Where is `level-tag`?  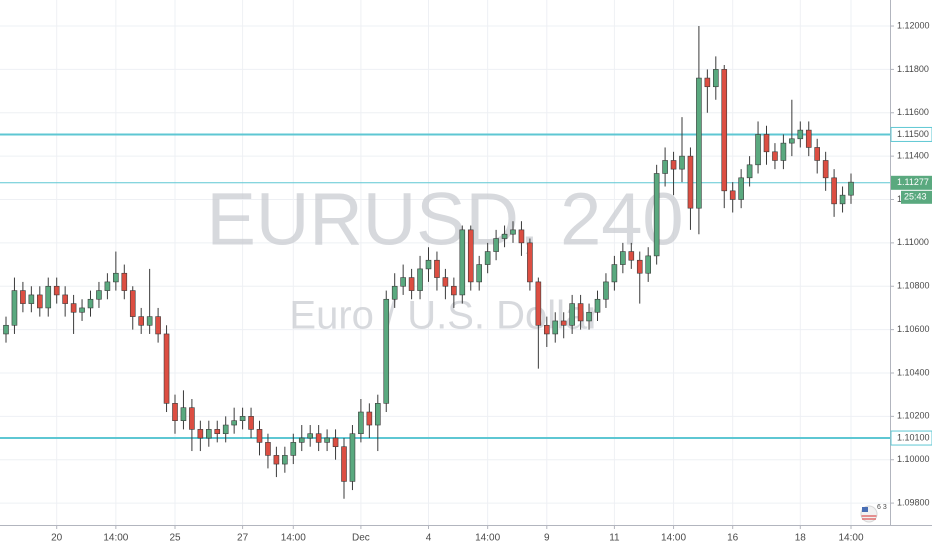
level-tag is located at coordinates (911, 134).